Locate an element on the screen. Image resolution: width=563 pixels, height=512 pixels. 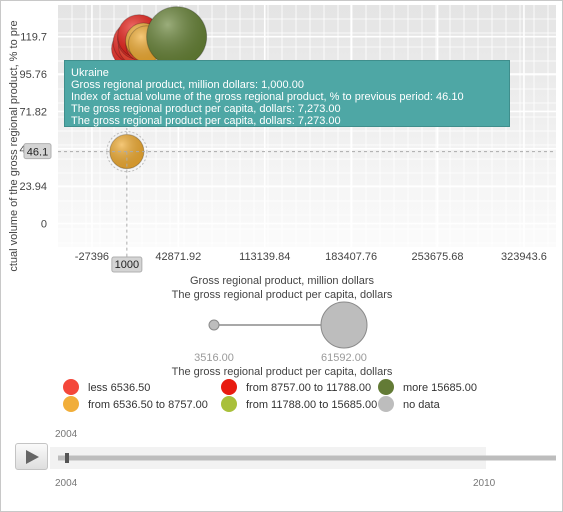
y-tick-label: 95.76 is located at coordinates (33, 75).